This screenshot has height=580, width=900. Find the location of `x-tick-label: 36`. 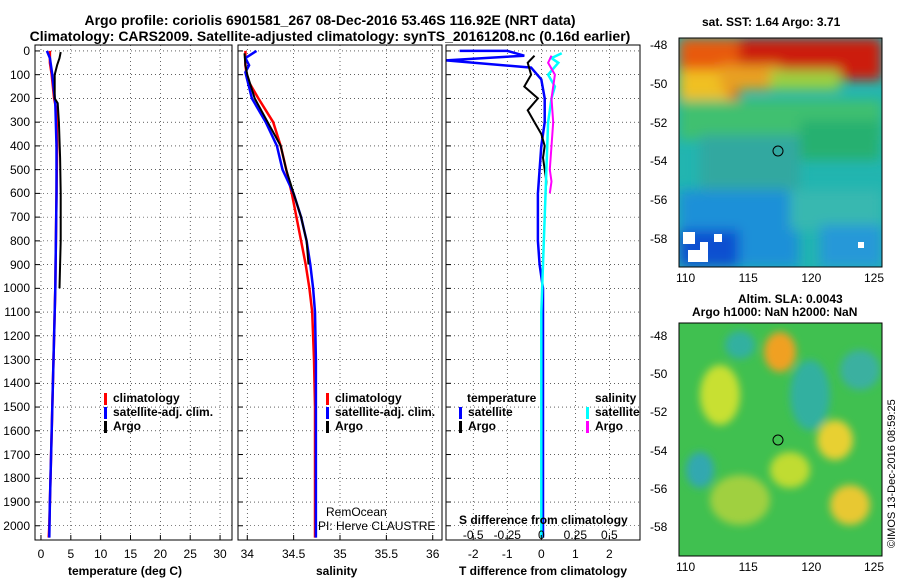

x-tick-label: 36 is located at coordinates (433, 554).